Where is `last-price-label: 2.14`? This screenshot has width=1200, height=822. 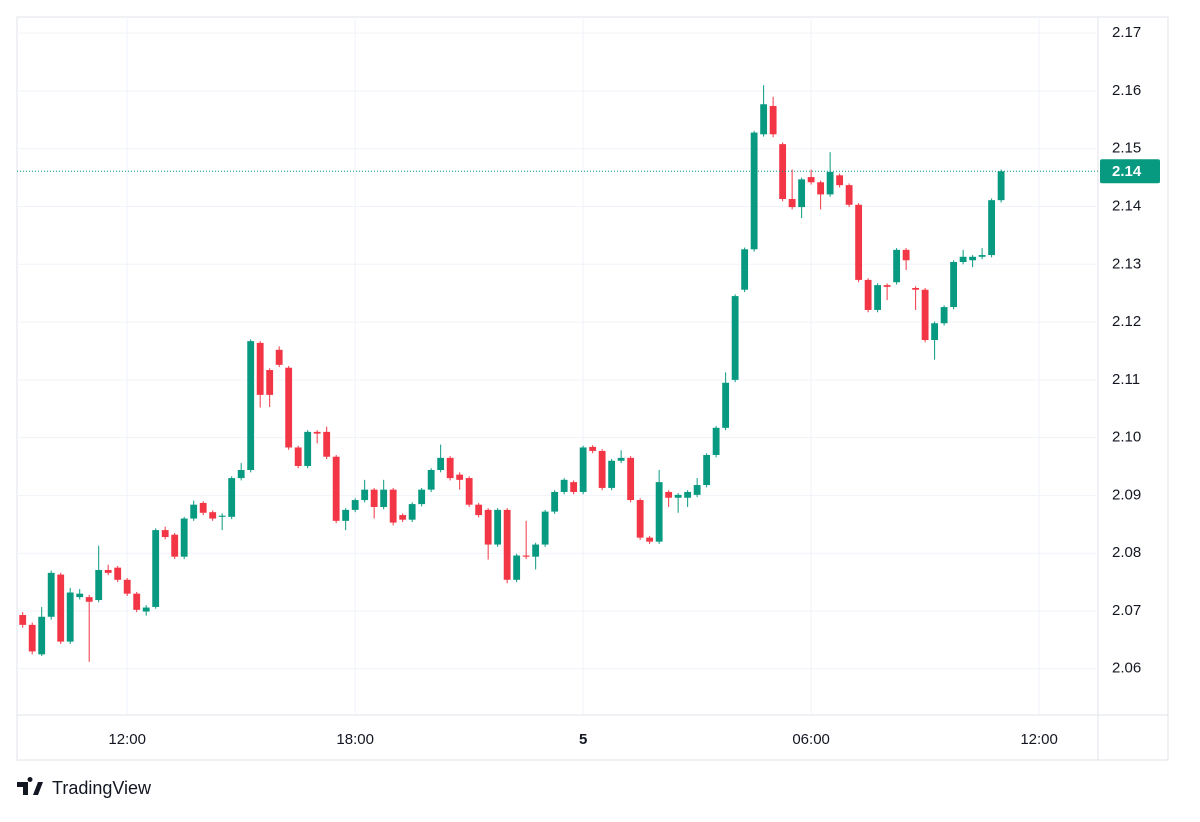
last-price-label: 2.14 is located at coordinates (1127, 171).